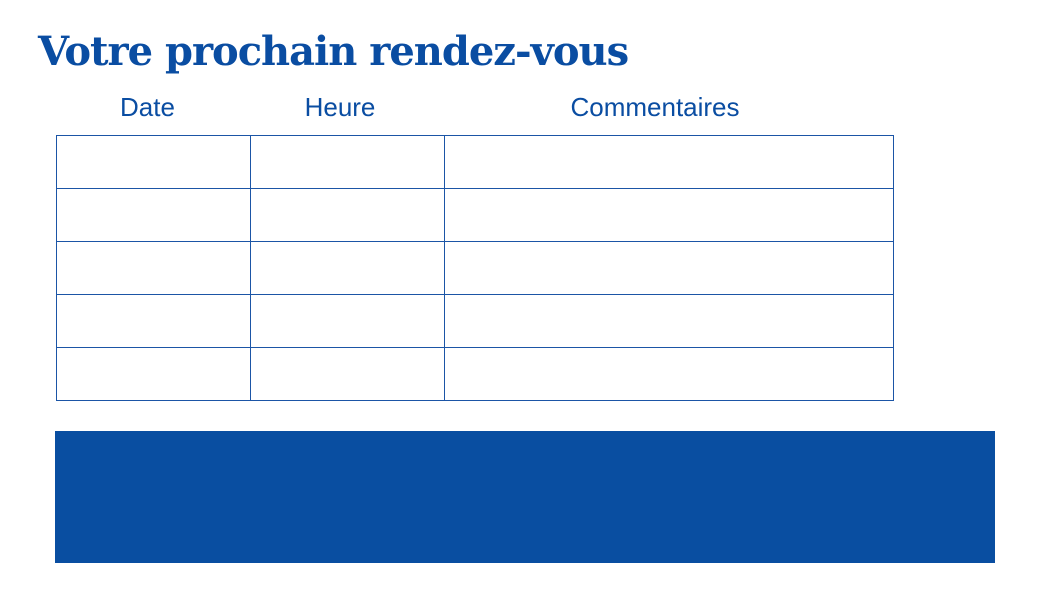  I want to click on column-header-commentaires: Commentaires, so click(655, 107).